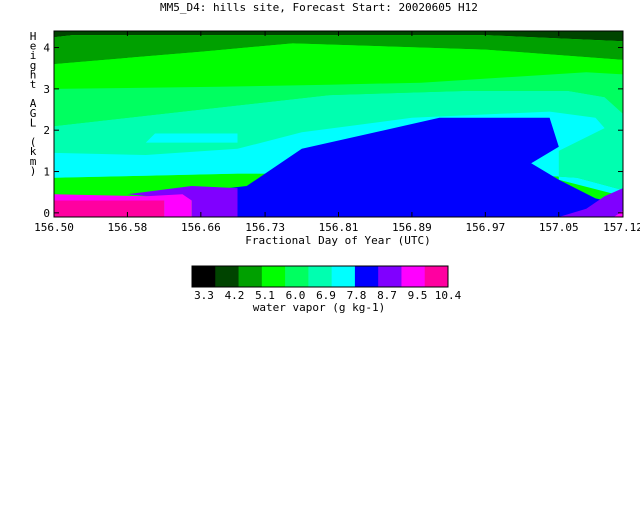 The width and height of the screenshot is (640, 512). I want to click on y-tick-label: 1, so click(46, 172).